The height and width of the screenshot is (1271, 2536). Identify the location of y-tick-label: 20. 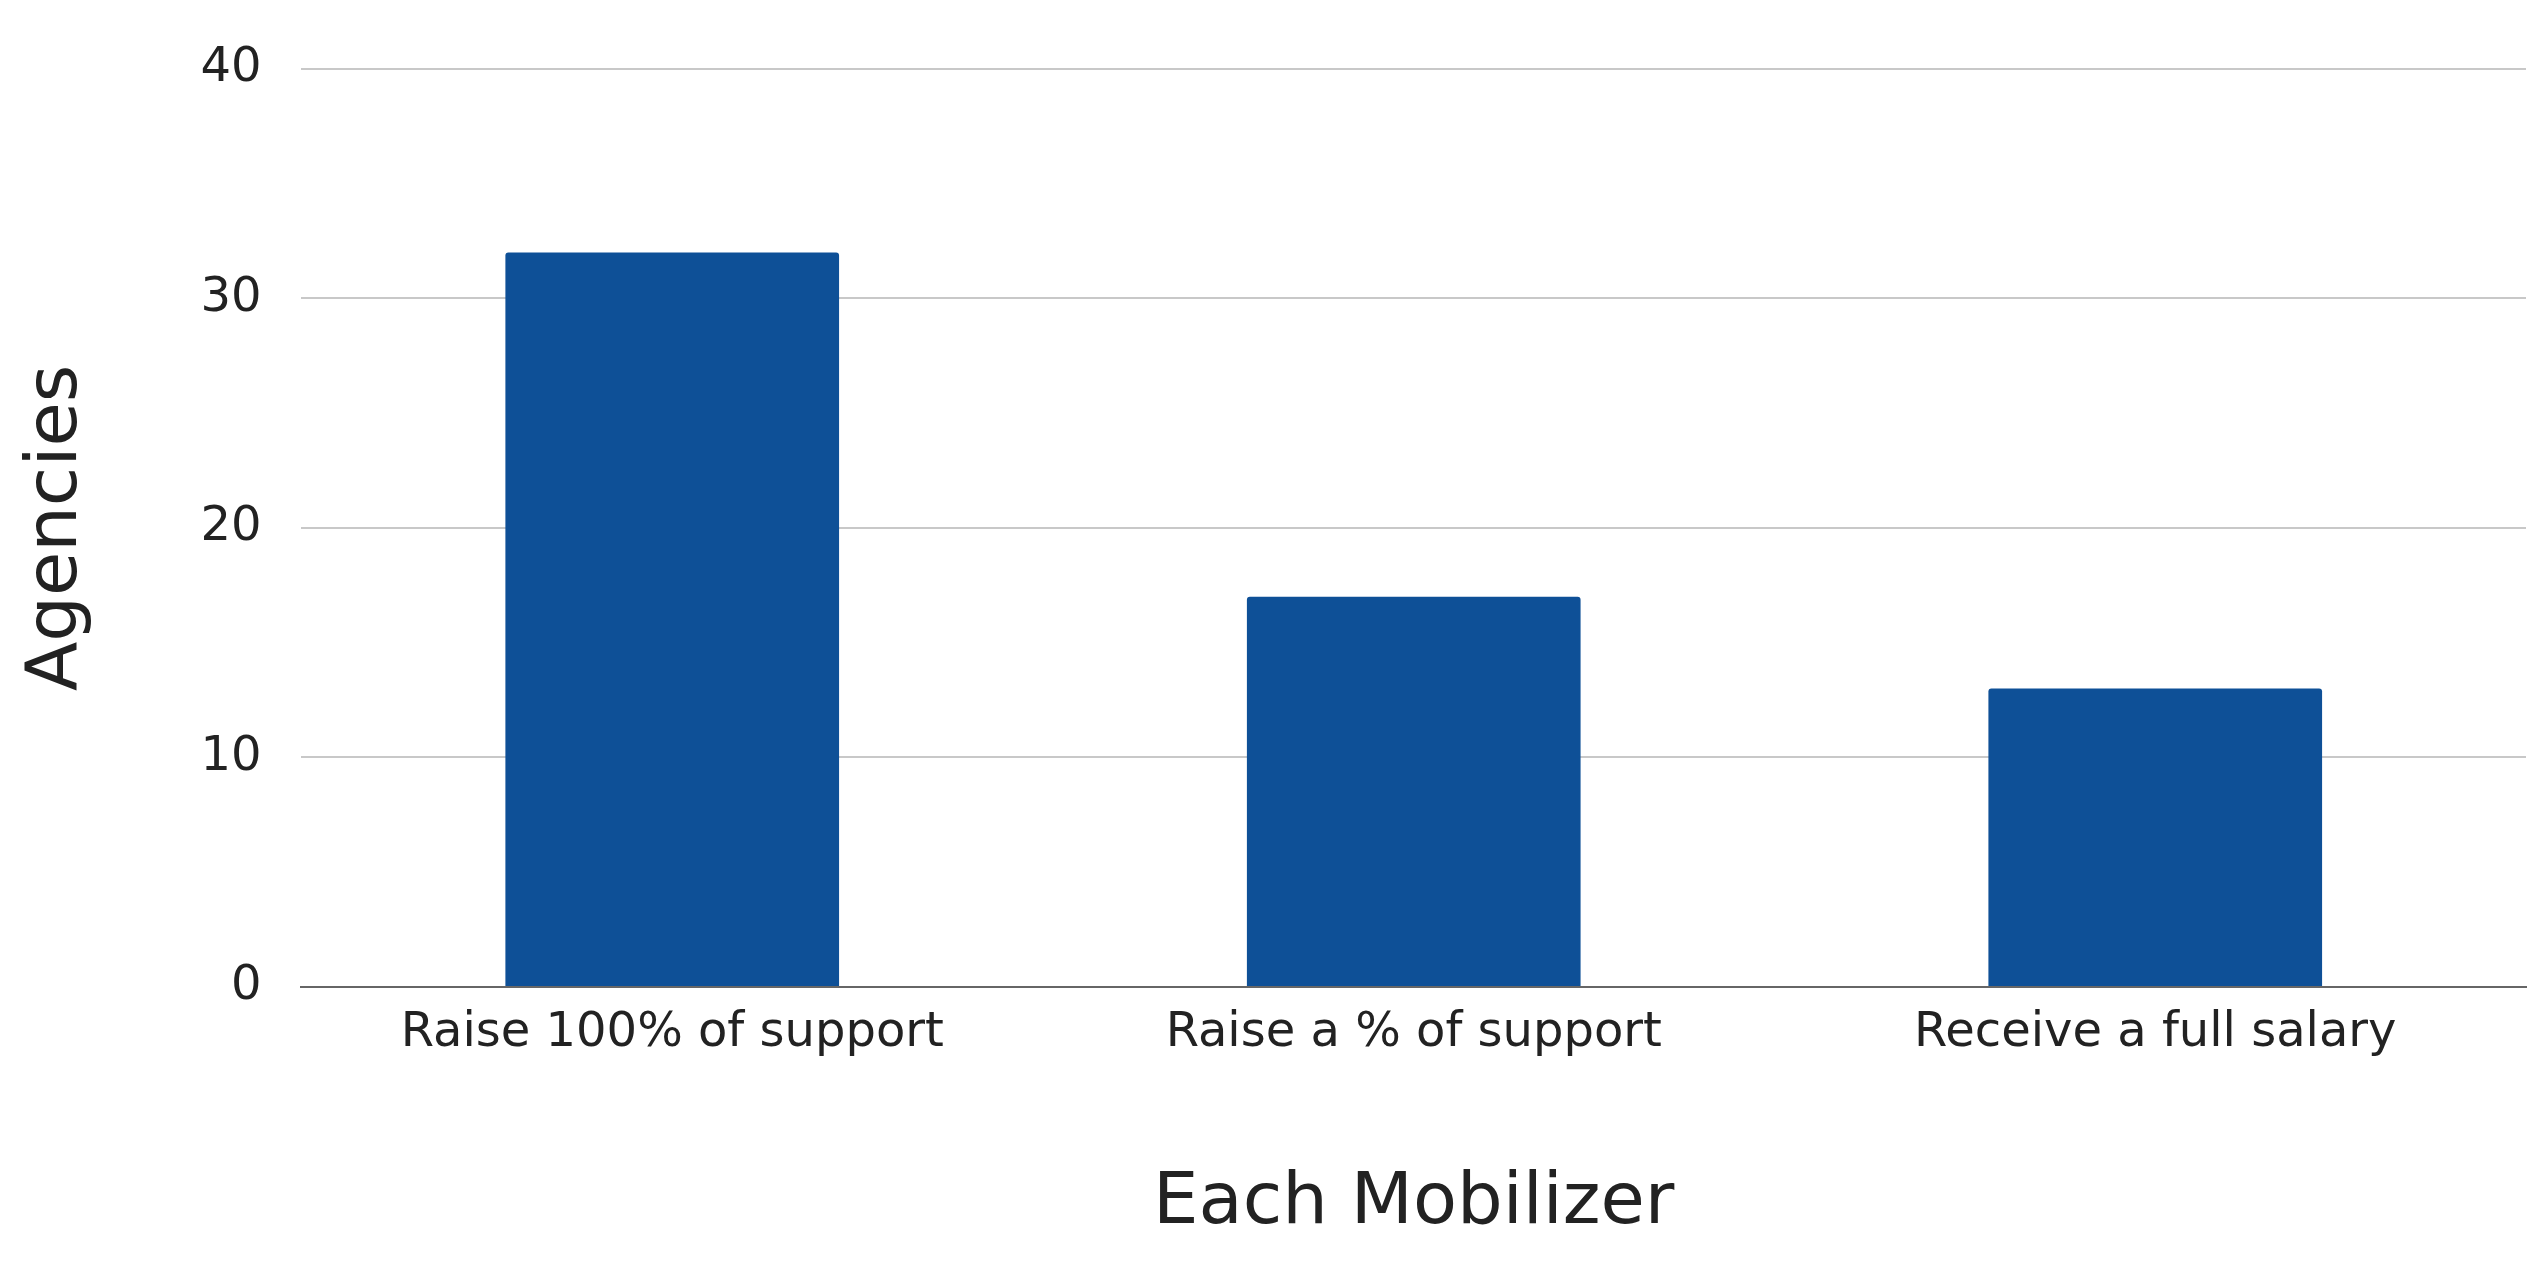
(231, 523).